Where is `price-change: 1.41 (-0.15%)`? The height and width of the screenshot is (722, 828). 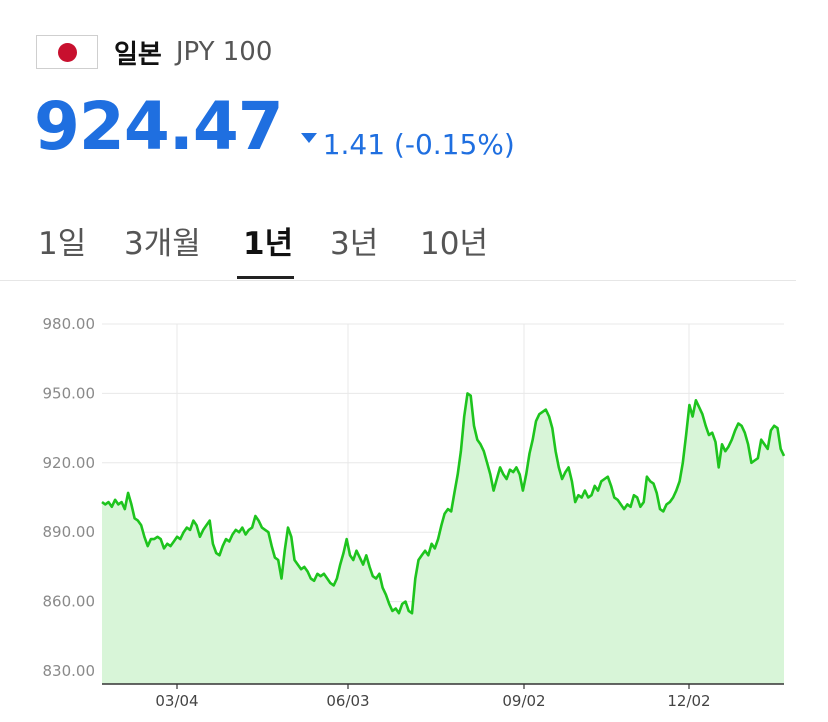 price-change: 1.41 (-0.15%) is located at coordinates (407, 144).